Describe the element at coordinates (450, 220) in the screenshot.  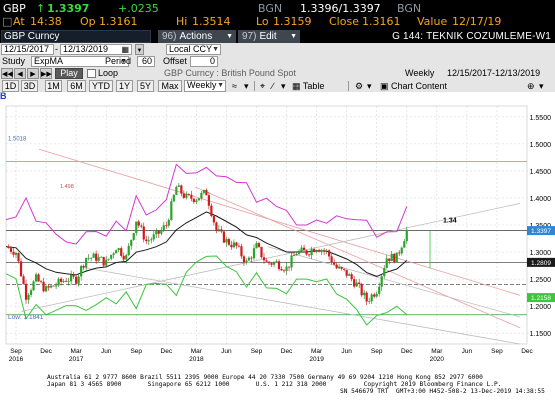
I see `annotation-high: 1.34` at that location.